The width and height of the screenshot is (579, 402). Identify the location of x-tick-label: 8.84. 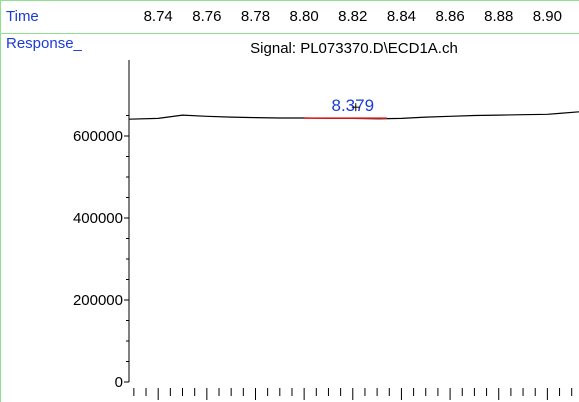
(401, 16).